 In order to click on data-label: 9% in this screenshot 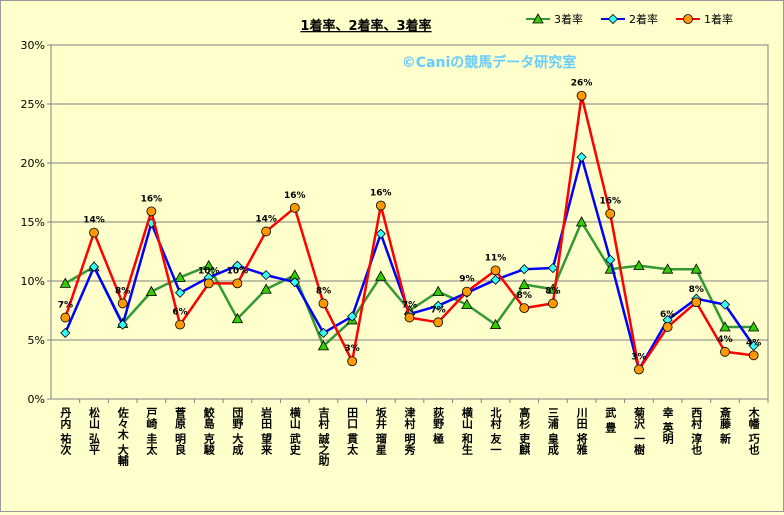, I will do `click(466, 280)`.